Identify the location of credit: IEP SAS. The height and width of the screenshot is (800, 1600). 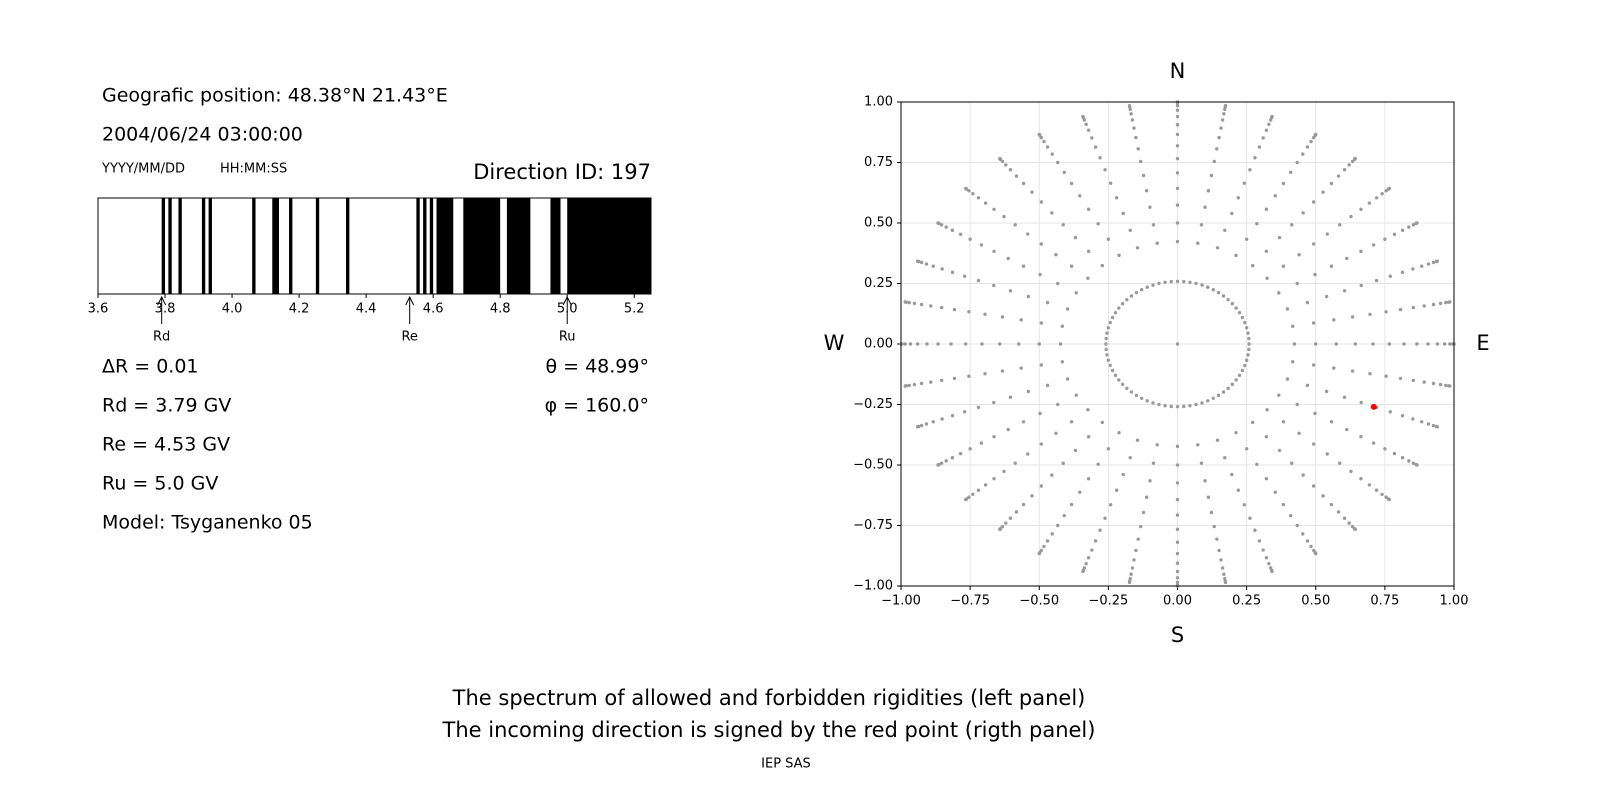
(786, 764).